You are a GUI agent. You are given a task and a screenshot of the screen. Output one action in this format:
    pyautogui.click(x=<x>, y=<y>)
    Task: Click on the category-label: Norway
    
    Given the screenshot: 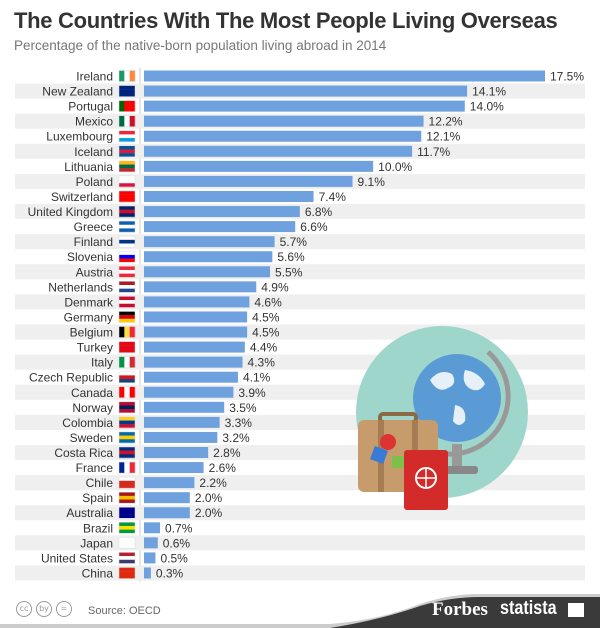 What is the action you would take?
    pyautogui.click(x=92, y=408)
    